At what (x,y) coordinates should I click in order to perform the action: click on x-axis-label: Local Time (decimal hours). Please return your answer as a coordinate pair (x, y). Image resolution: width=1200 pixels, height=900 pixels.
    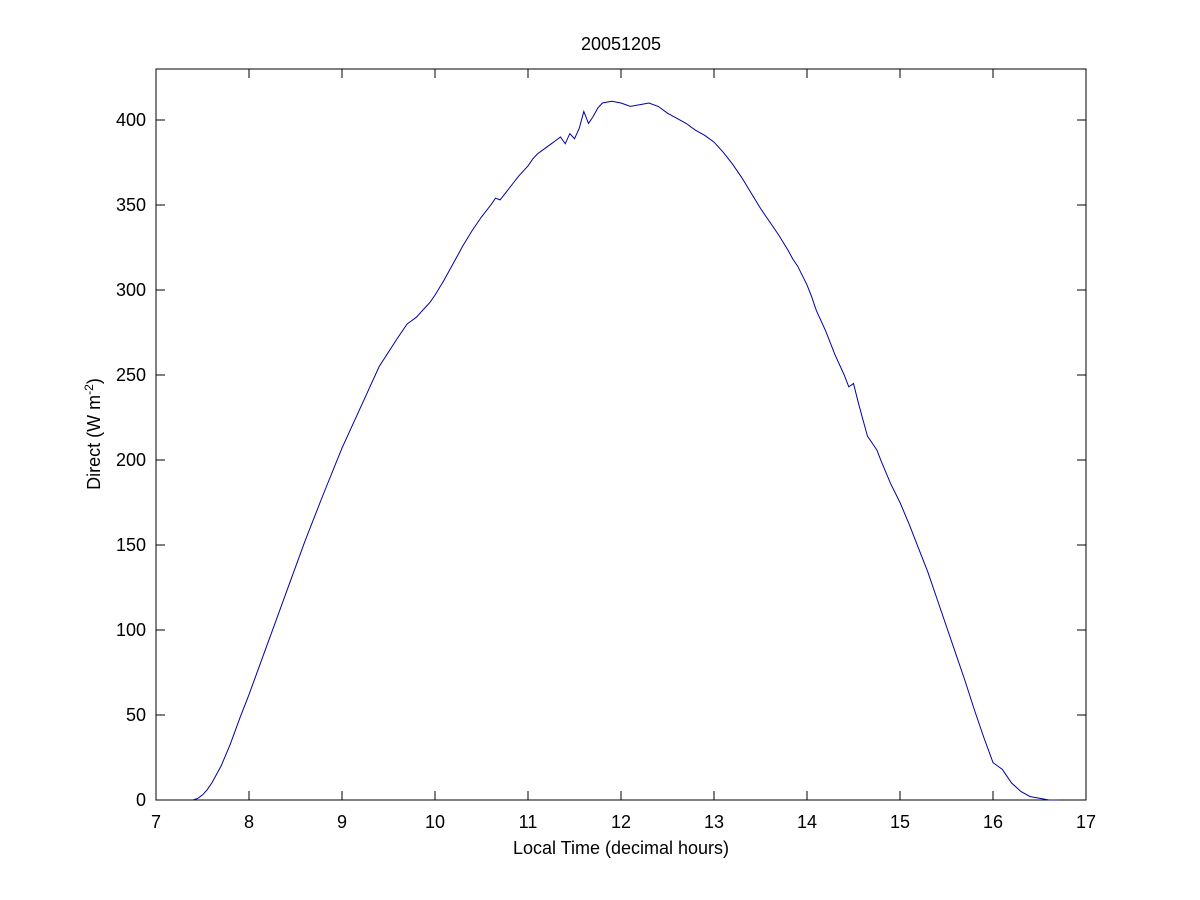
    Looking at the image, I should click on (621, 848).